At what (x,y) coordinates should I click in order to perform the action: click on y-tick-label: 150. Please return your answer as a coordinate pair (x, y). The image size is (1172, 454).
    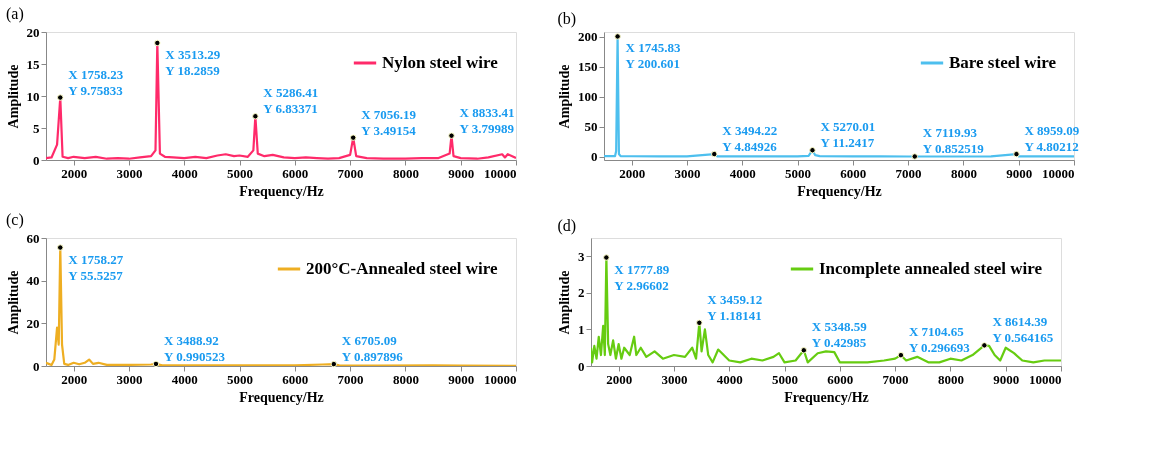
    Looking at the image, I should click on (588, 67).